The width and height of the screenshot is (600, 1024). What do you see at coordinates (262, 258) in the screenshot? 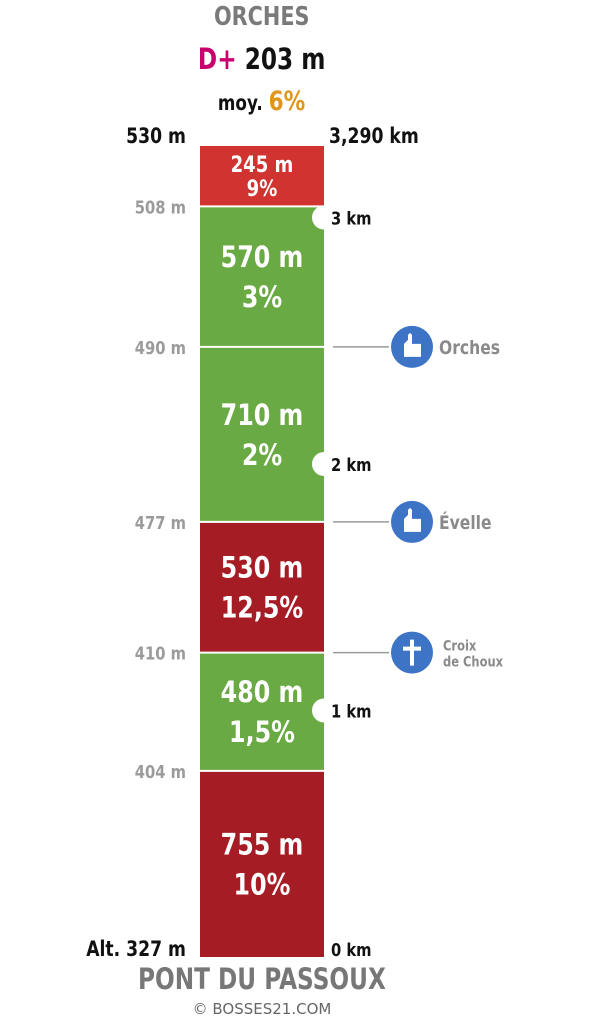
I see `segment-length-label: 570 m` at bounding box center [262, 258].